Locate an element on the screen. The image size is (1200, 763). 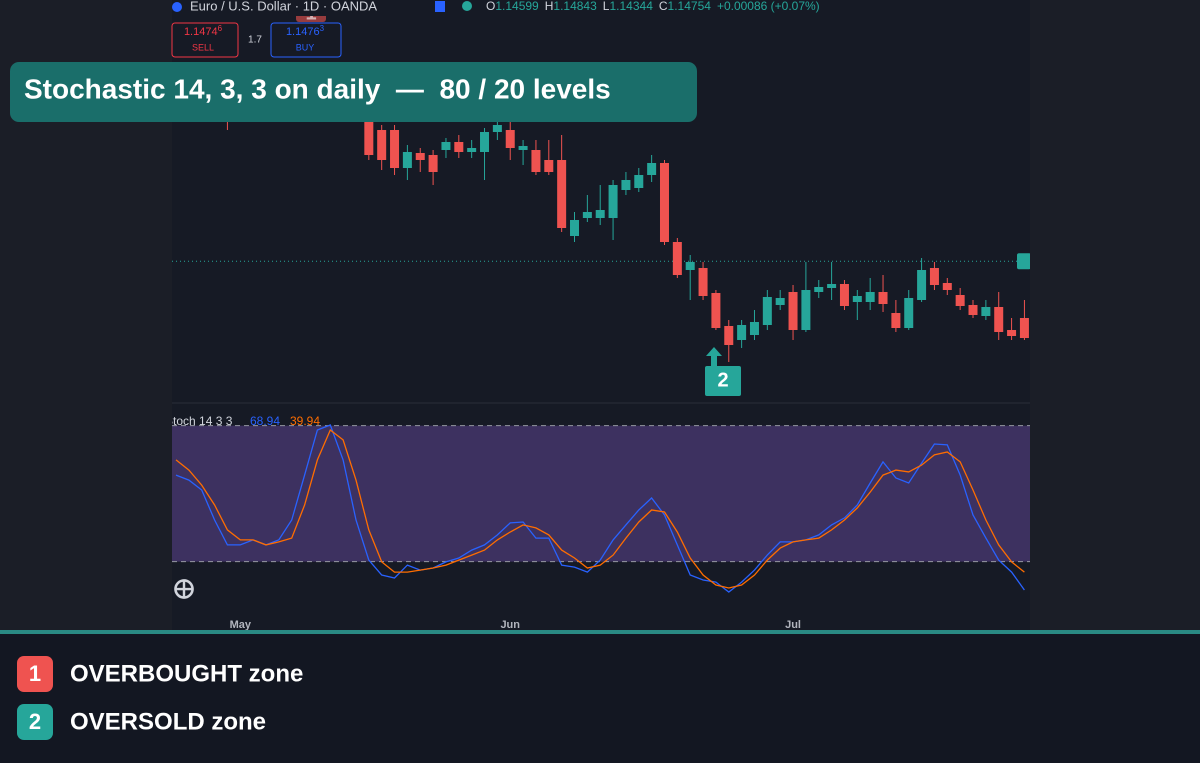
legend-number: 2 is located at coordinates (35, 721).